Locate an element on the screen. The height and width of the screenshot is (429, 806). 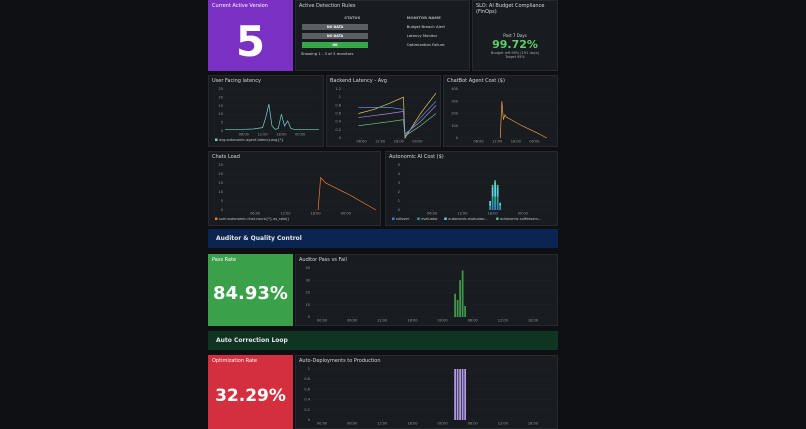
column-header: STATUS is located at coordinates (352, 17).